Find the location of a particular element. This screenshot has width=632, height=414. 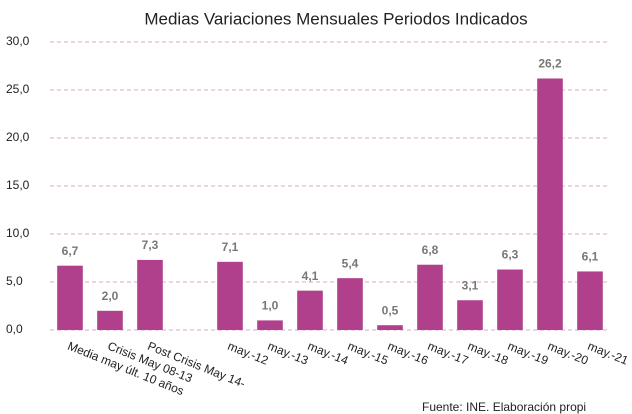

x-tick-label: may.-19 is located at coordinates (528, 353).